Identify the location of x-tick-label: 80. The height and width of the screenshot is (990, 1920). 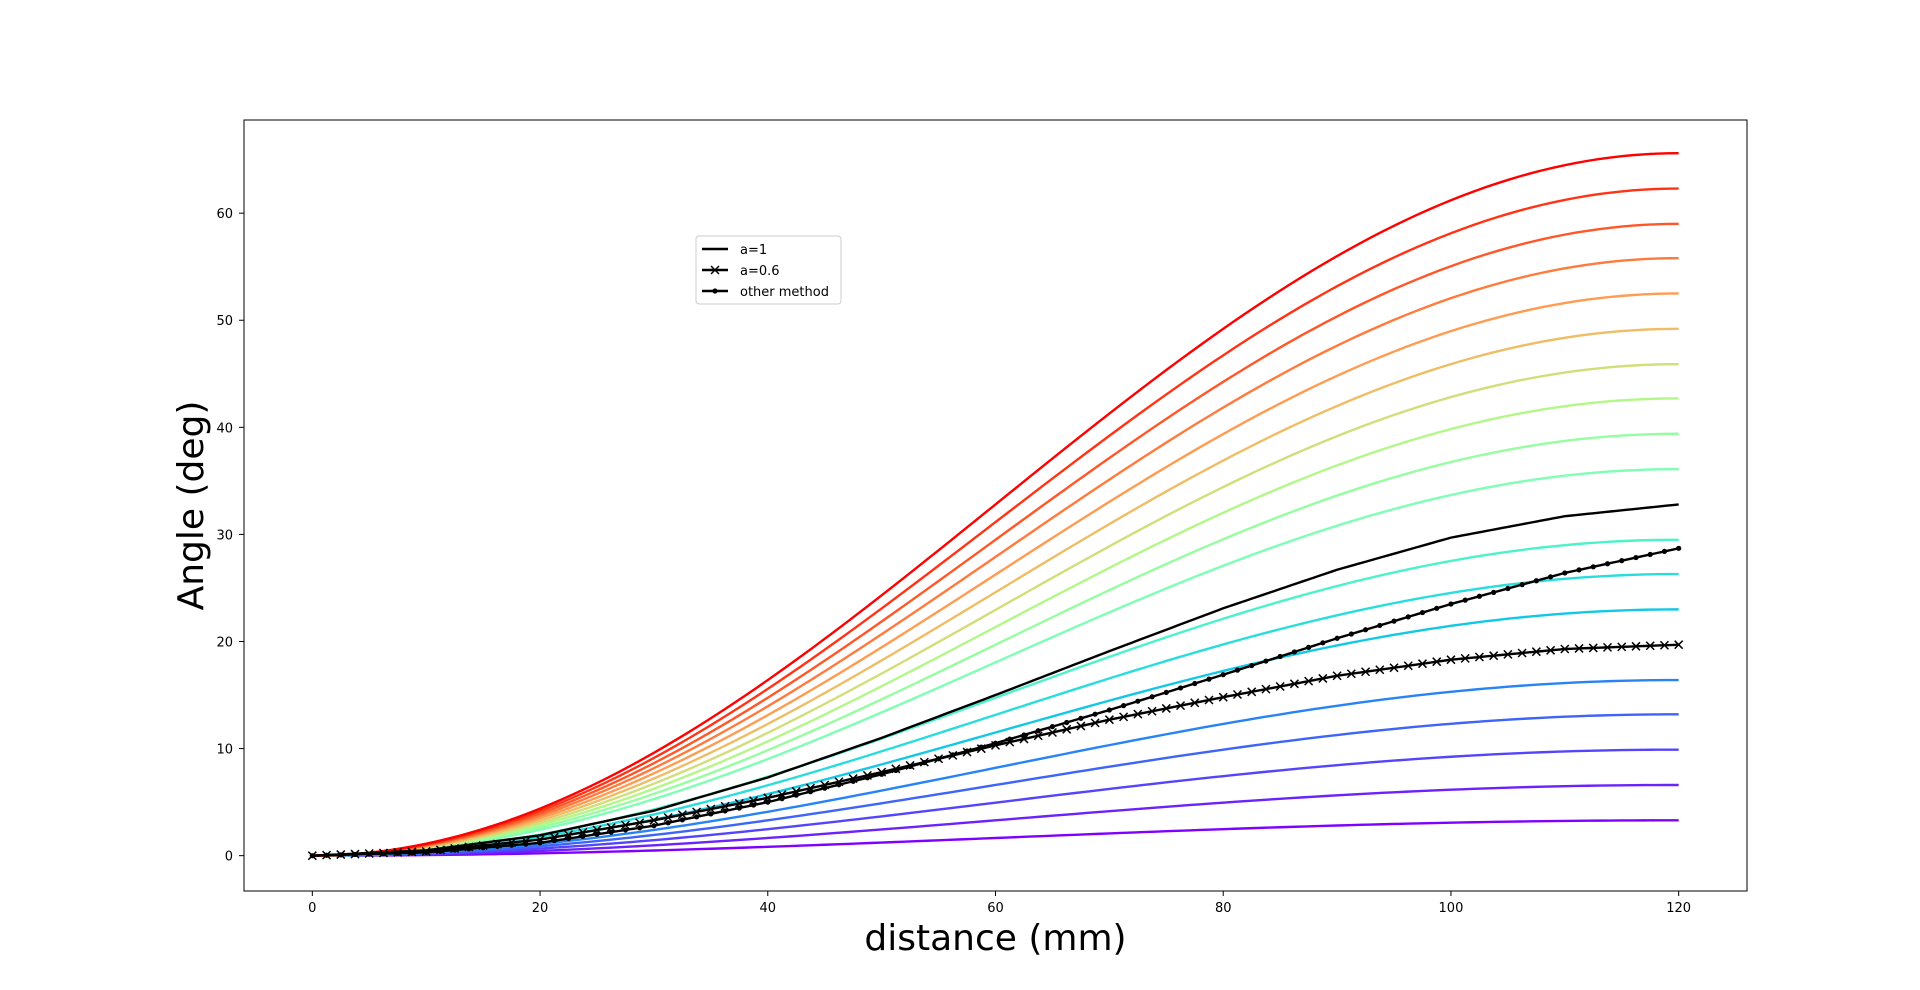
(1223, 908).